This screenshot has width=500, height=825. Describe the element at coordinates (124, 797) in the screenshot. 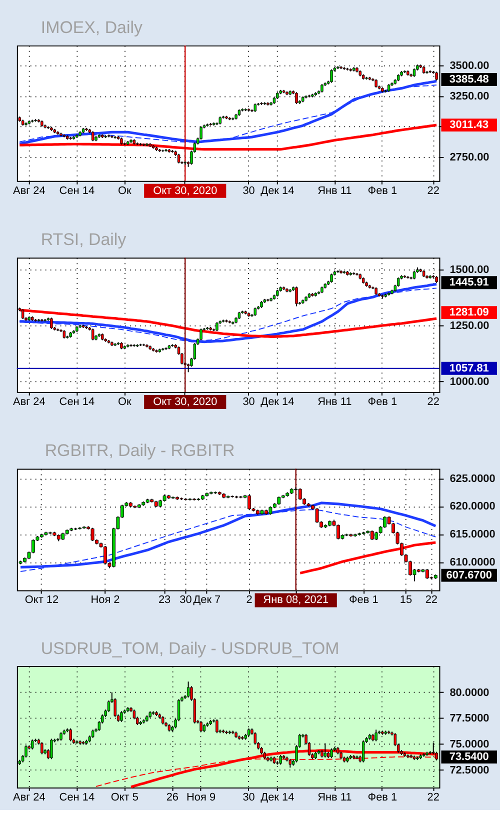

I see `x-tick-label: Окт 5` at that location.